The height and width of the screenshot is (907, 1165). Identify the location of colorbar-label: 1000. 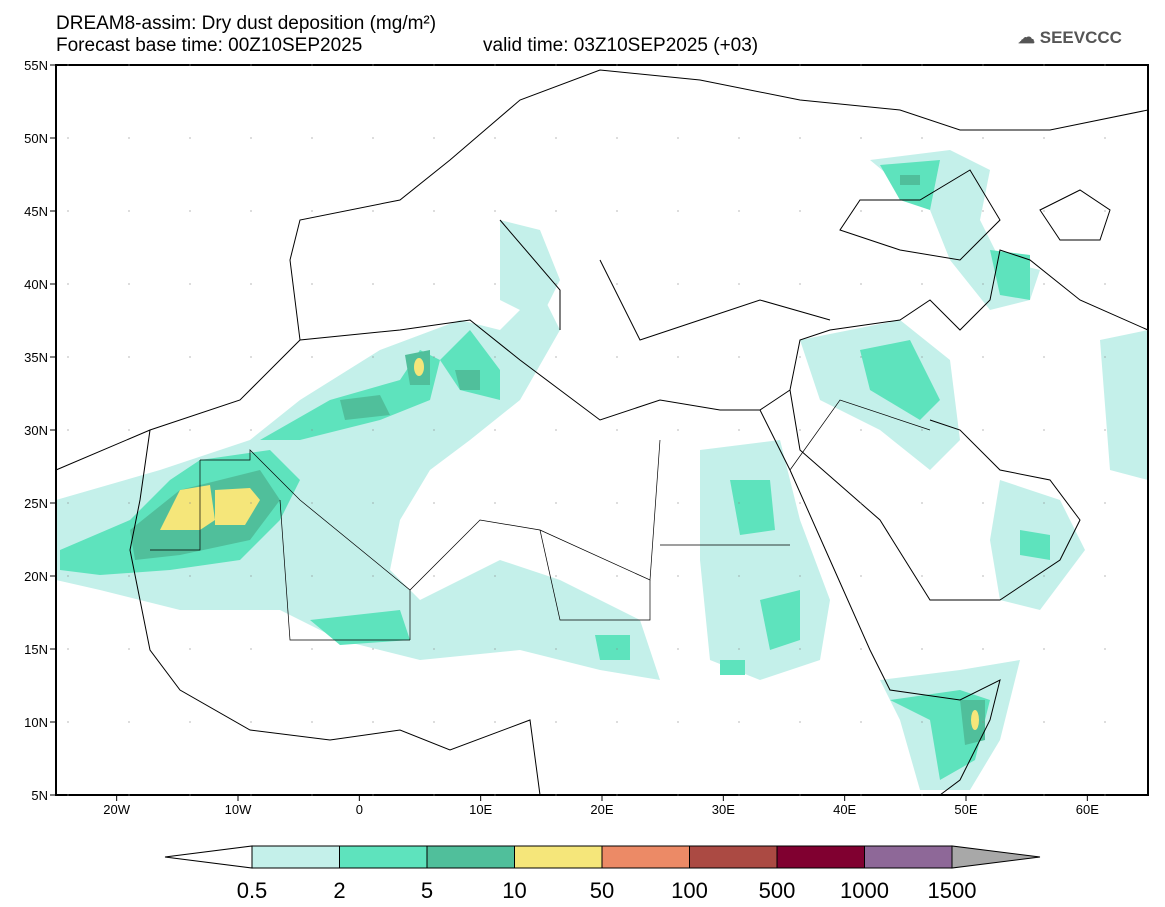
(864, 890).